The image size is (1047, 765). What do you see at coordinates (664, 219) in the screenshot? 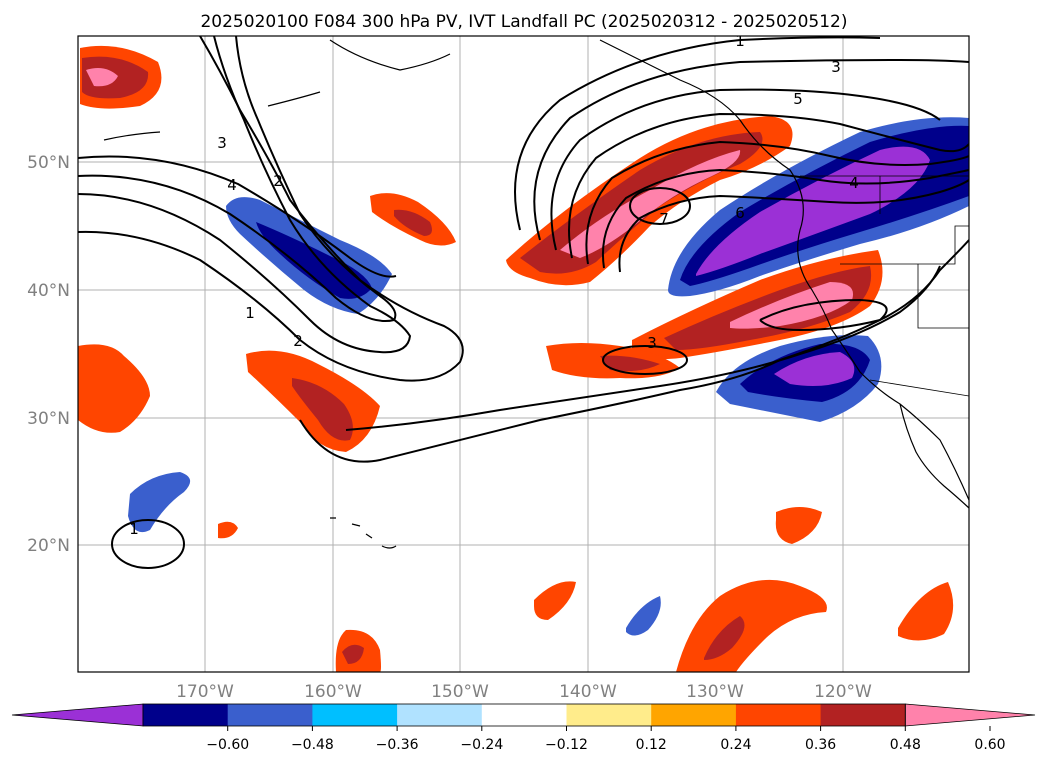
I see `contour-label: 7` at bounding box center [664, 219].